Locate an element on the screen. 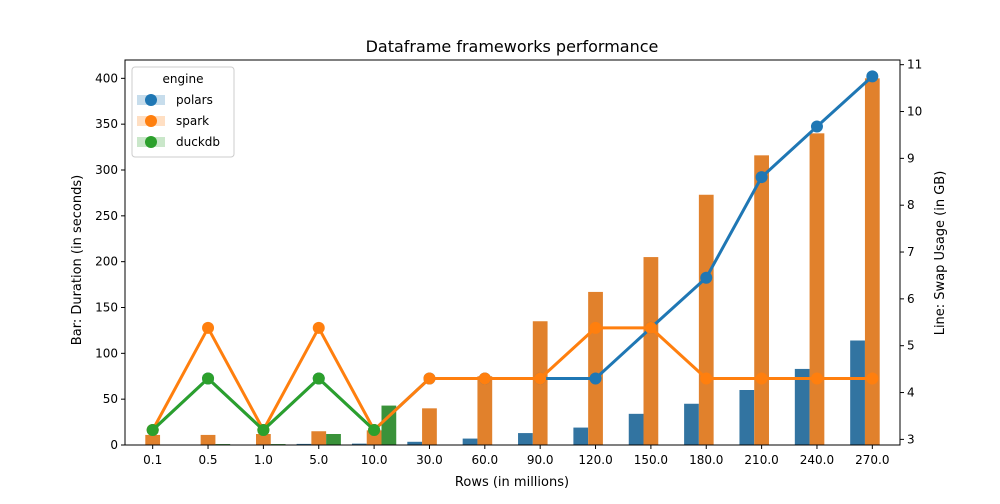 This screenshot has width=1000, height=504. bar-spark-210.0 is located at coordinates (761, 300).